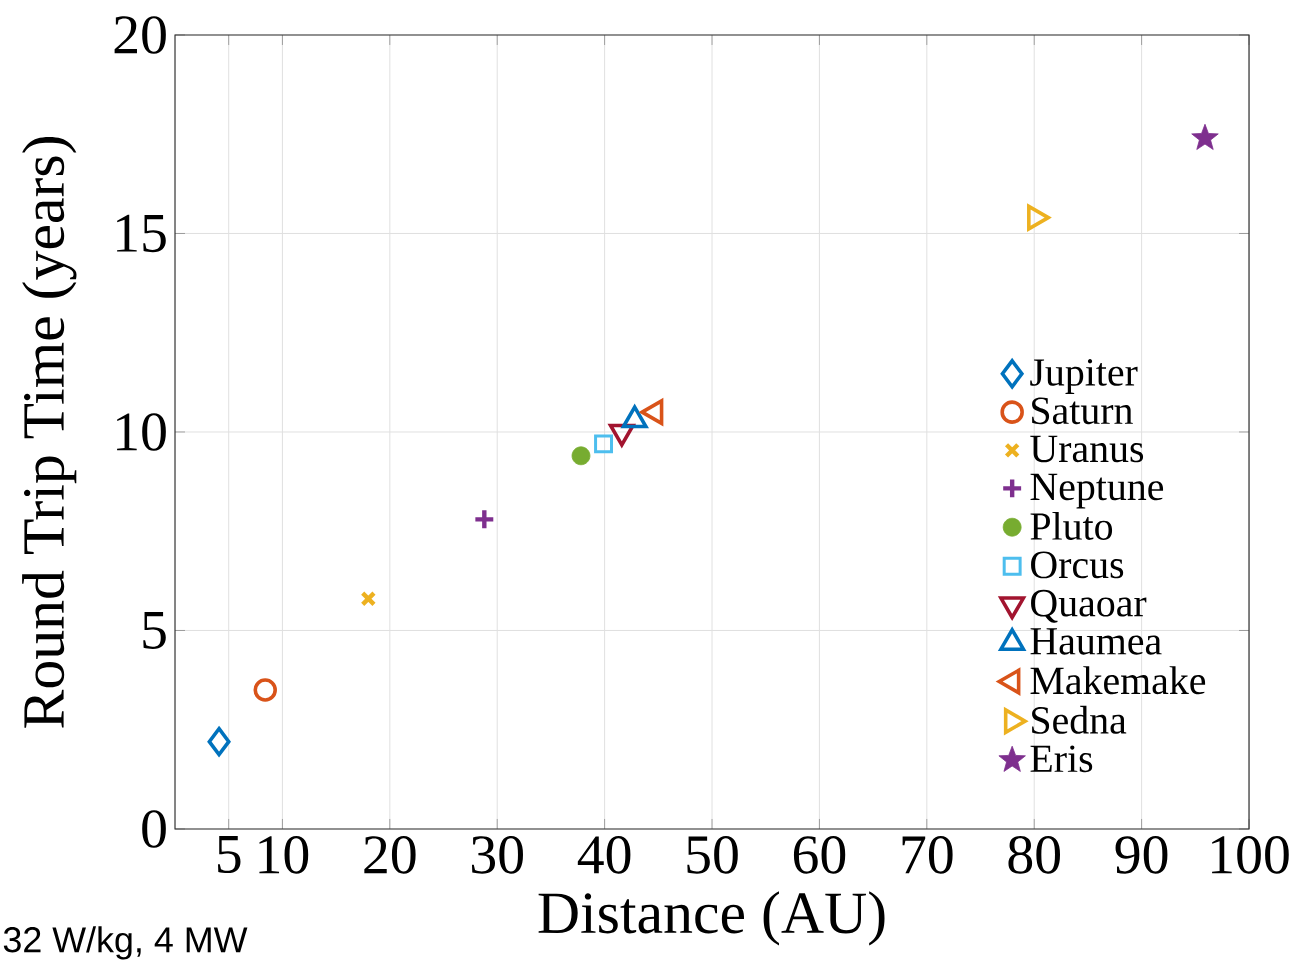  Describe the element at coordinates (1077, 565) in the screenshot. I see `legend-label: Orcus` at that location.